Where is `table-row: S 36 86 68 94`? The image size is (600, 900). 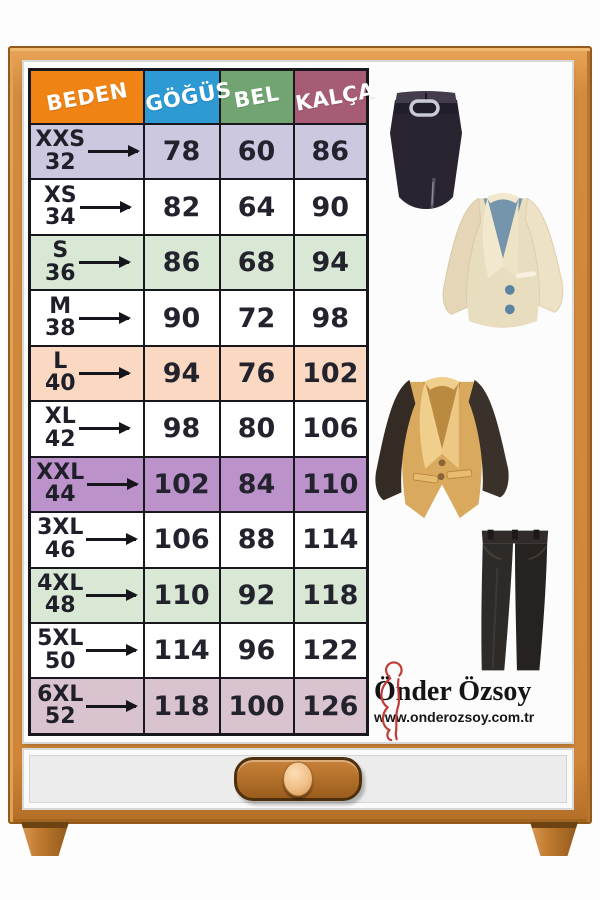 table-row: S 36 86 68 94 is located at coordinates (198, 262).